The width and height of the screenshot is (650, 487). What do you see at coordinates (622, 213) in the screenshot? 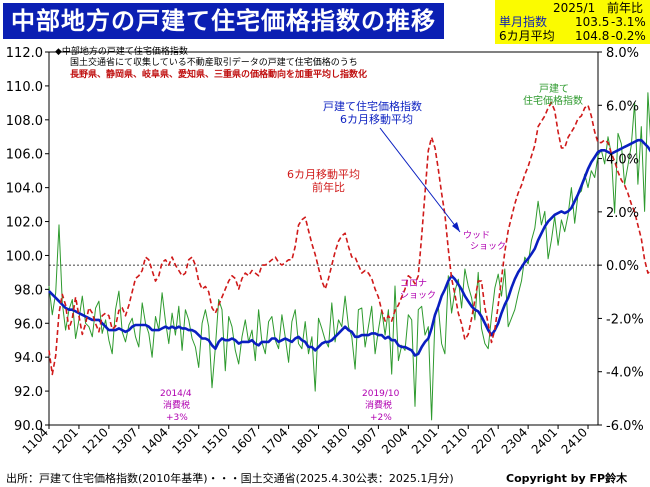
I see `right-axis-tick-label: 2.0%` at bounding box center [622, 213].